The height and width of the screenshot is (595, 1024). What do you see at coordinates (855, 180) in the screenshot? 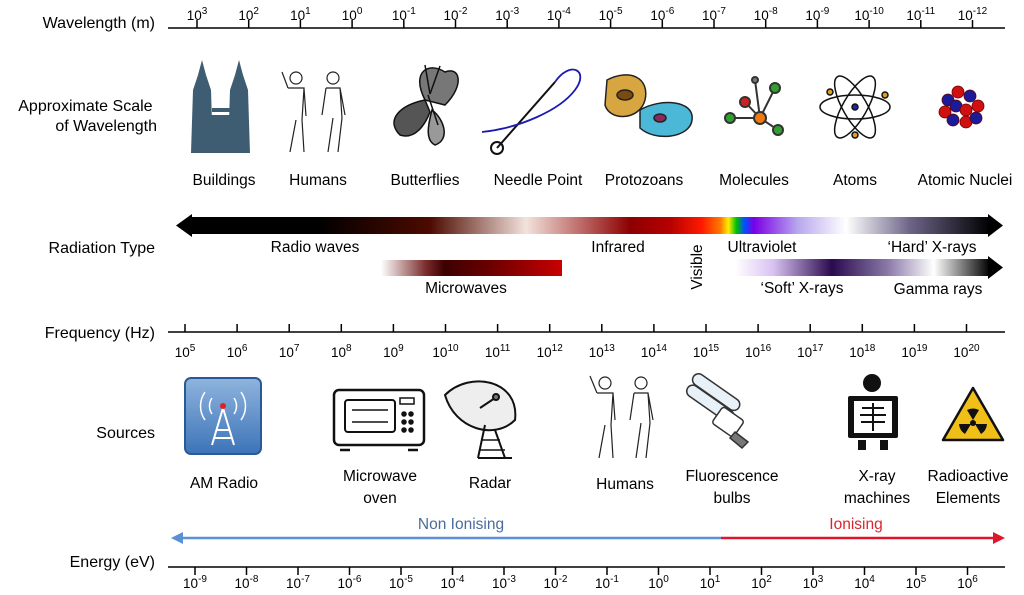
I see `scale-caption: Atoms` at bounding box center [855, 180].